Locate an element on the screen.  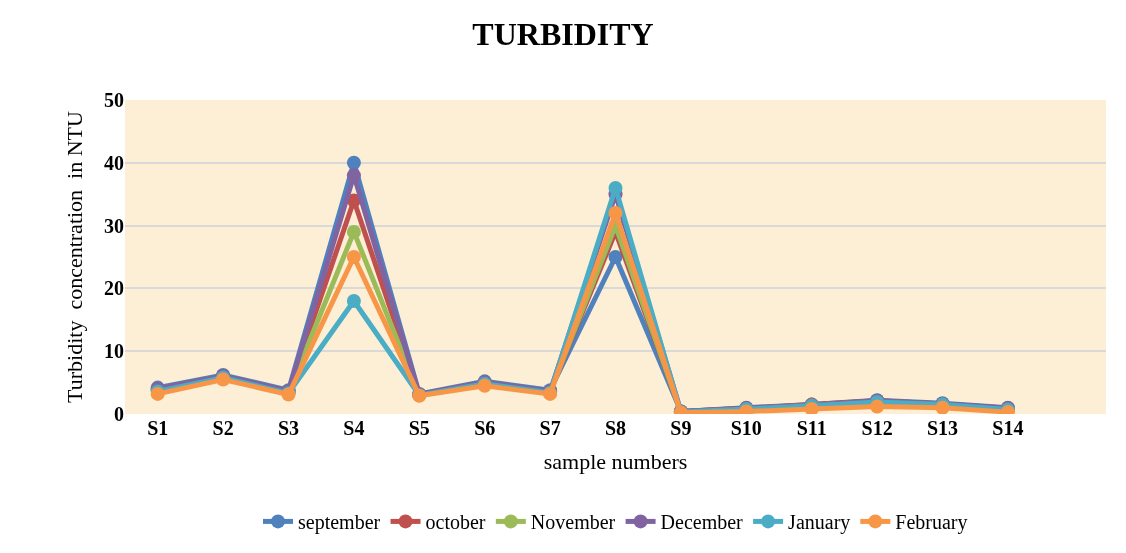
legend-label: November is located at coordinates (573, 522).